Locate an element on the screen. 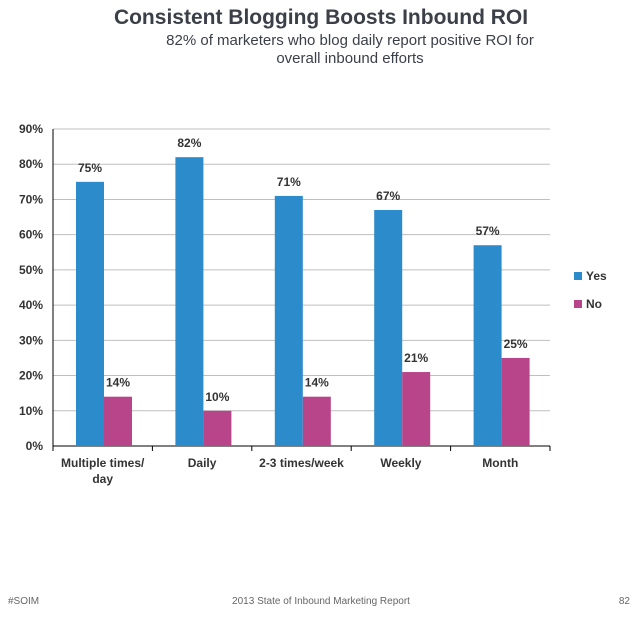 The width and height of the screenshot is (642, 626). data-label: 67% is located at coordinates (388, 196).